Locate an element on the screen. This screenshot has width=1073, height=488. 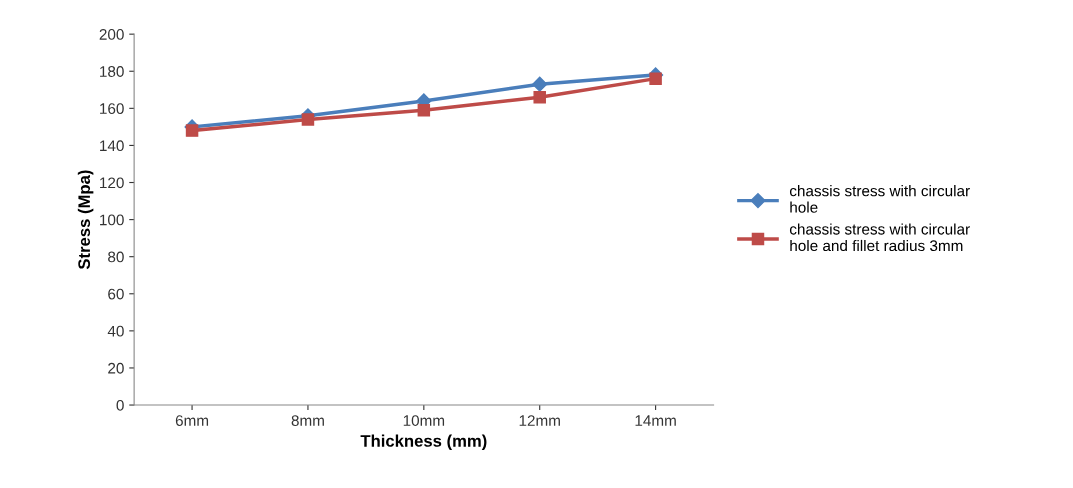
y-axis-title: Stress (Mpa) is located at coordinates (85, 220).